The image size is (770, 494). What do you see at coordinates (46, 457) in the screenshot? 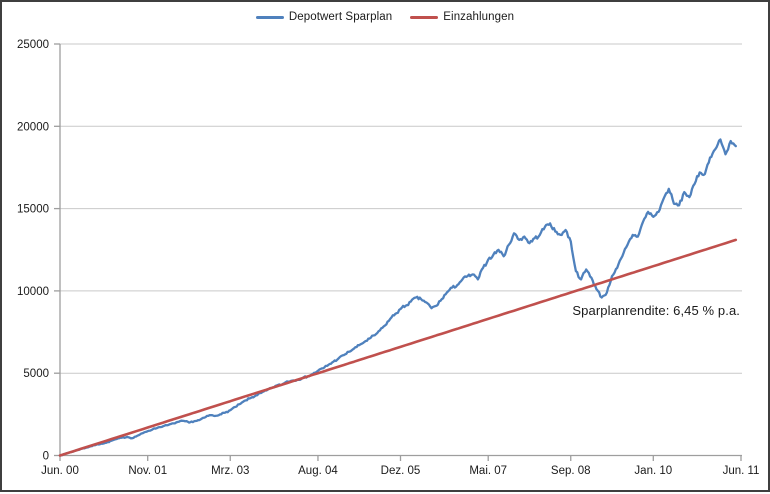
I see `svg-text: 0` at bounding box center [46, 457].